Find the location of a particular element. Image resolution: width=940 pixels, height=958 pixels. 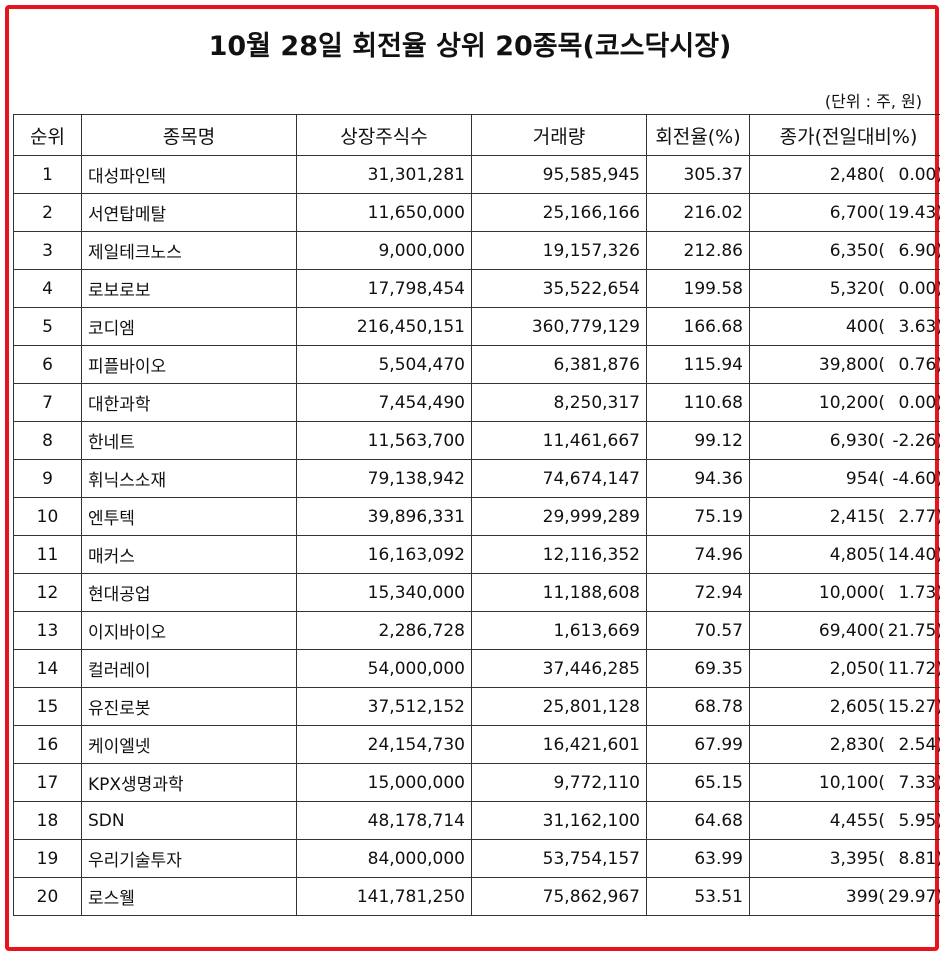

header-turnover: 회전율(%) is located at coordinates (698, 135).